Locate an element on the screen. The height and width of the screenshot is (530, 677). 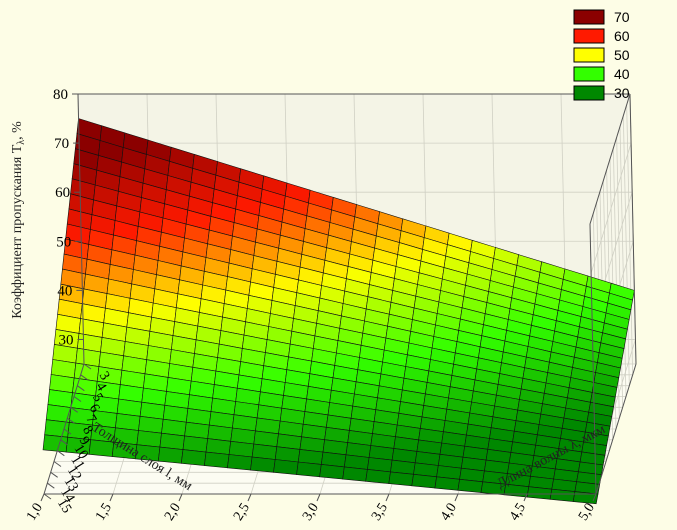
y-tick-label: 14 is located at coordinates (67, 495).